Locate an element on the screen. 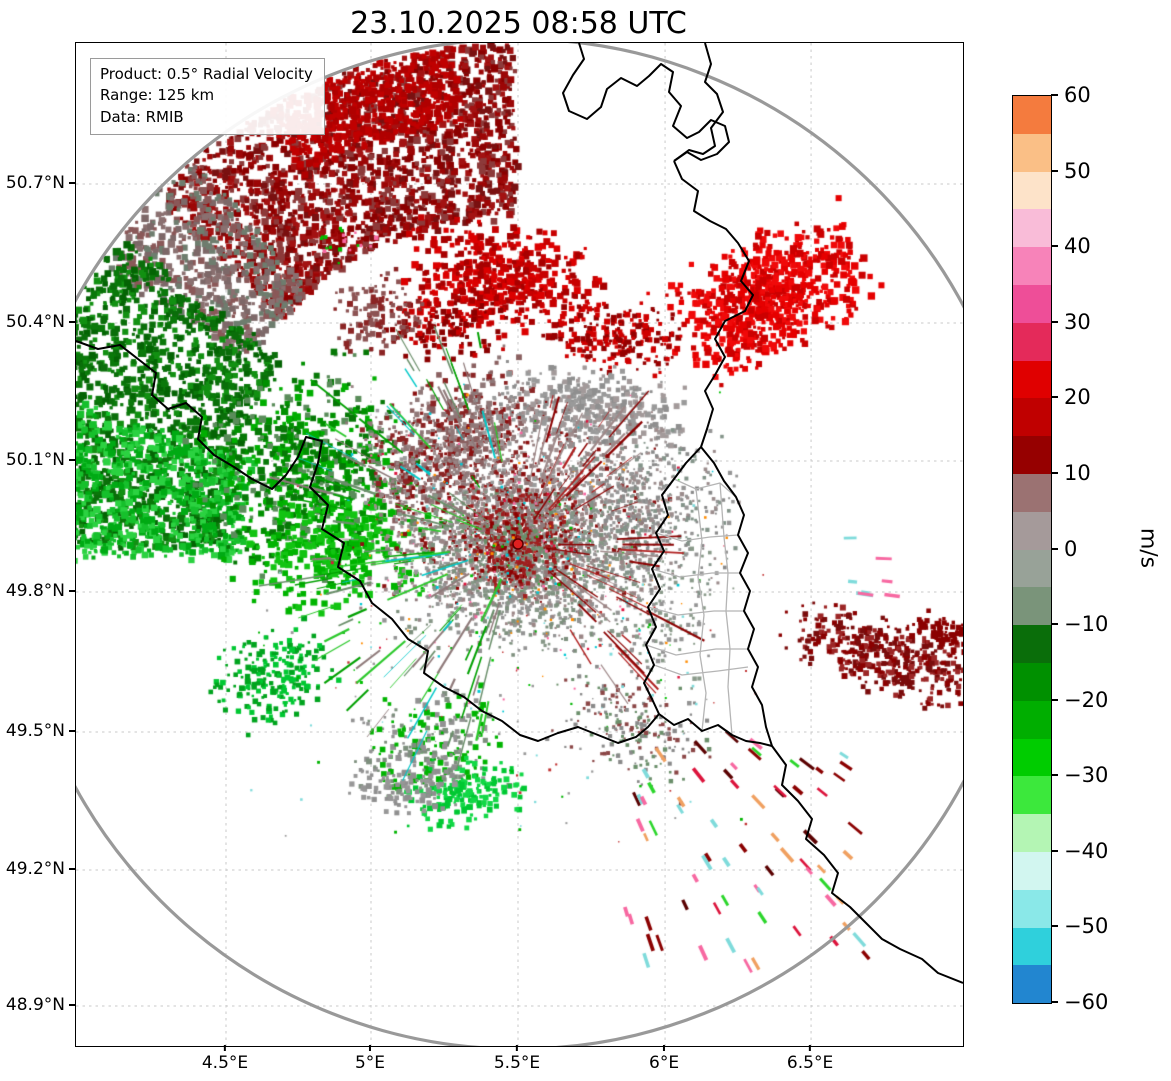 This screenshot has width=1171, height=1081. x-tick-label: 6°E is located at coordinates (664, 1063).